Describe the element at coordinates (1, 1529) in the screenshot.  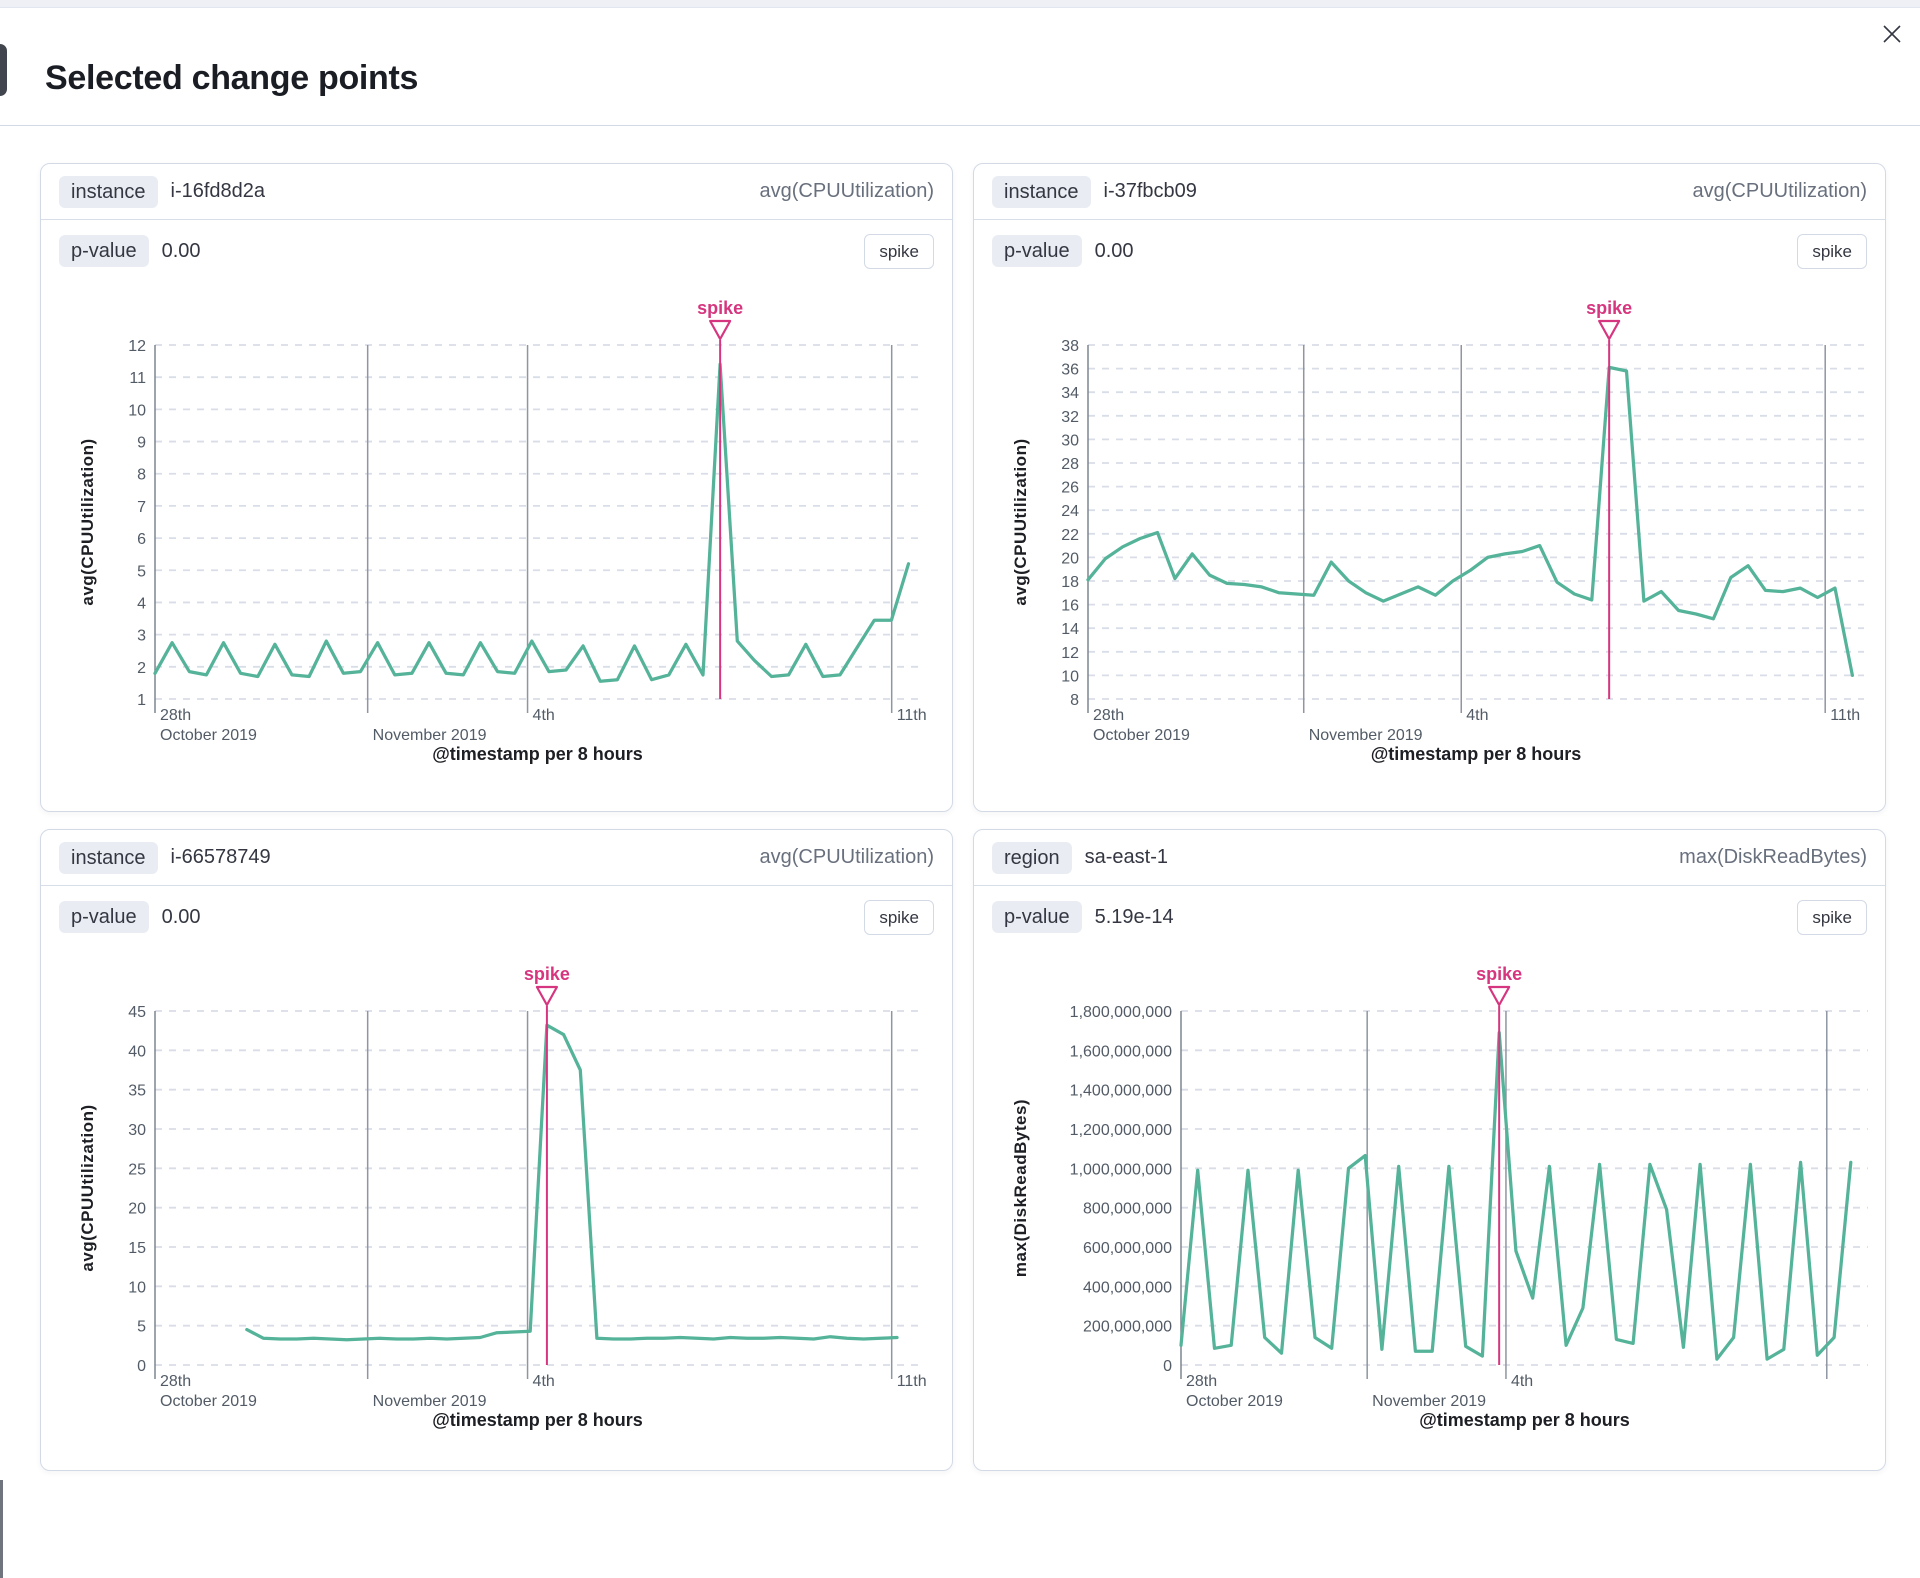
I see `background-page-edge` at that location.